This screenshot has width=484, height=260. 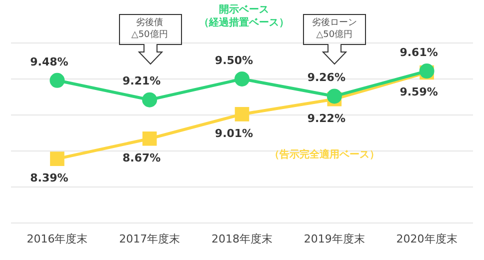 I want to click on data-label: 9.26%, so click(x=326, y=77).